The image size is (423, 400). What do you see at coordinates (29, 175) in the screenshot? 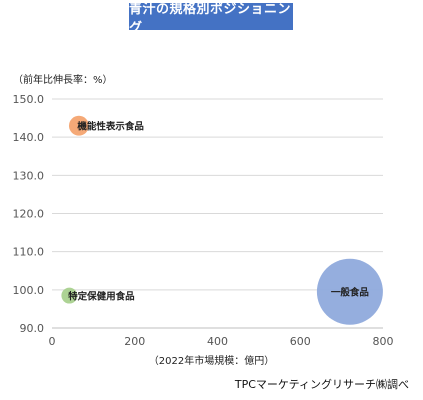
I see `y-tick-label: 130.0` at bounding box center [29, 175].